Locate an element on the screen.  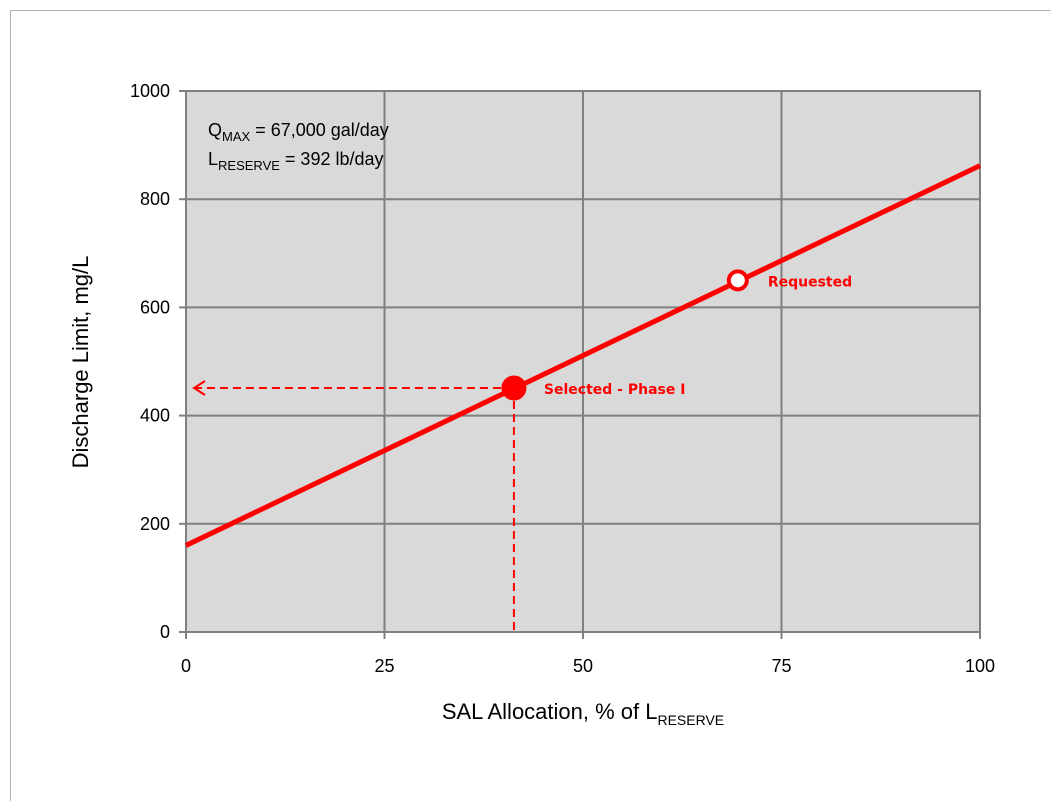
y-tick-label: 0 is located at coordinates (165, 632).